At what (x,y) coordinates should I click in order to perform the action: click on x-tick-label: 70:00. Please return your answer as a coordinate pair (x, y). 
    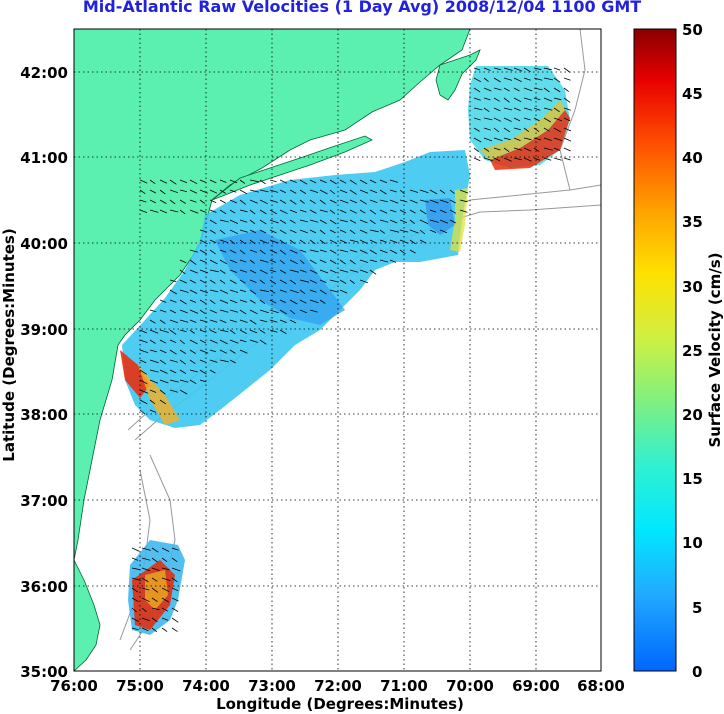
    Looking at the image, I should click on (470, 686).